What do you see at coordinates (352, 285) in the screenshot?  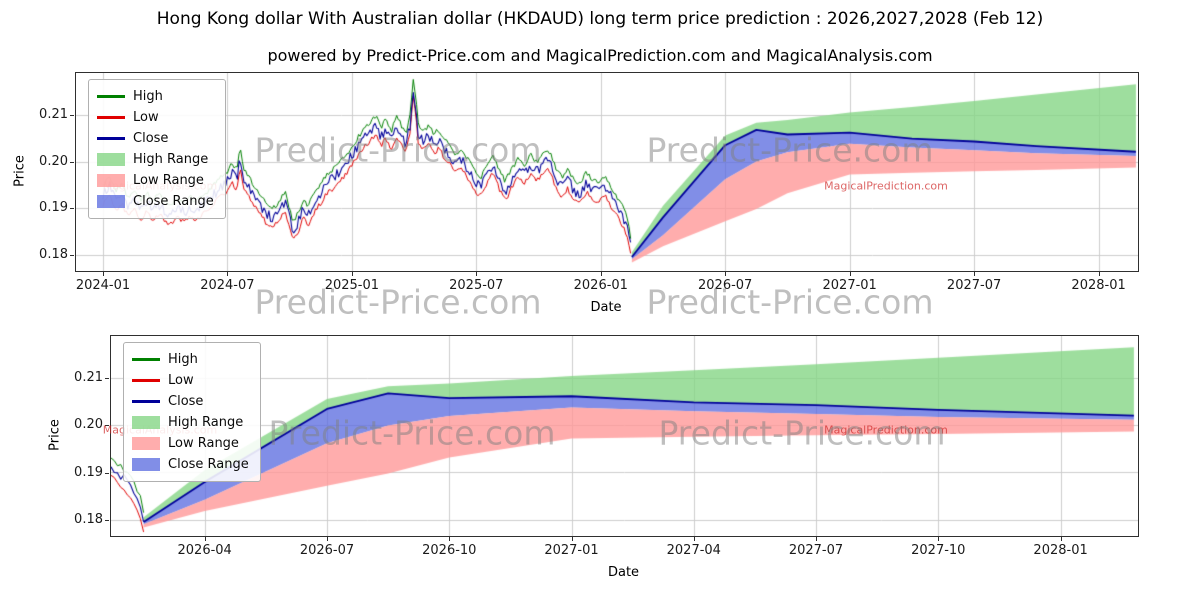 I see `x-tick-label: 2025-01` at bounding box center [352, 285].